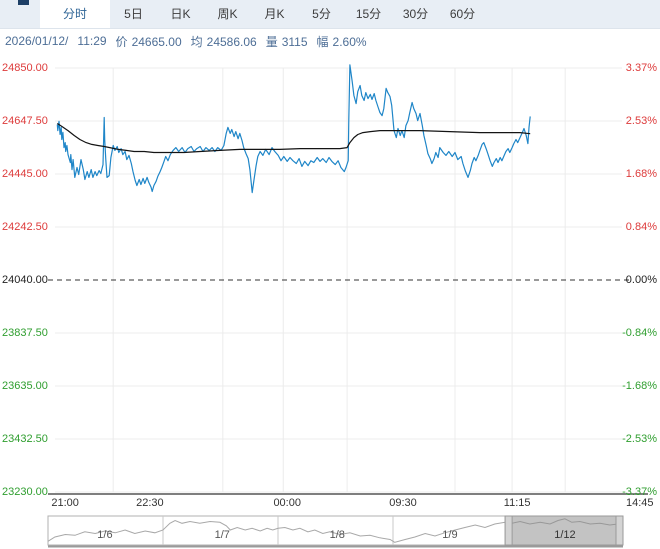 The width and height of the screenshot is (660, 549). What do you see at coordinates (133, 14) in the screenshot?
I see `tab-period-1: 5日` at bounding box center [133, 14].